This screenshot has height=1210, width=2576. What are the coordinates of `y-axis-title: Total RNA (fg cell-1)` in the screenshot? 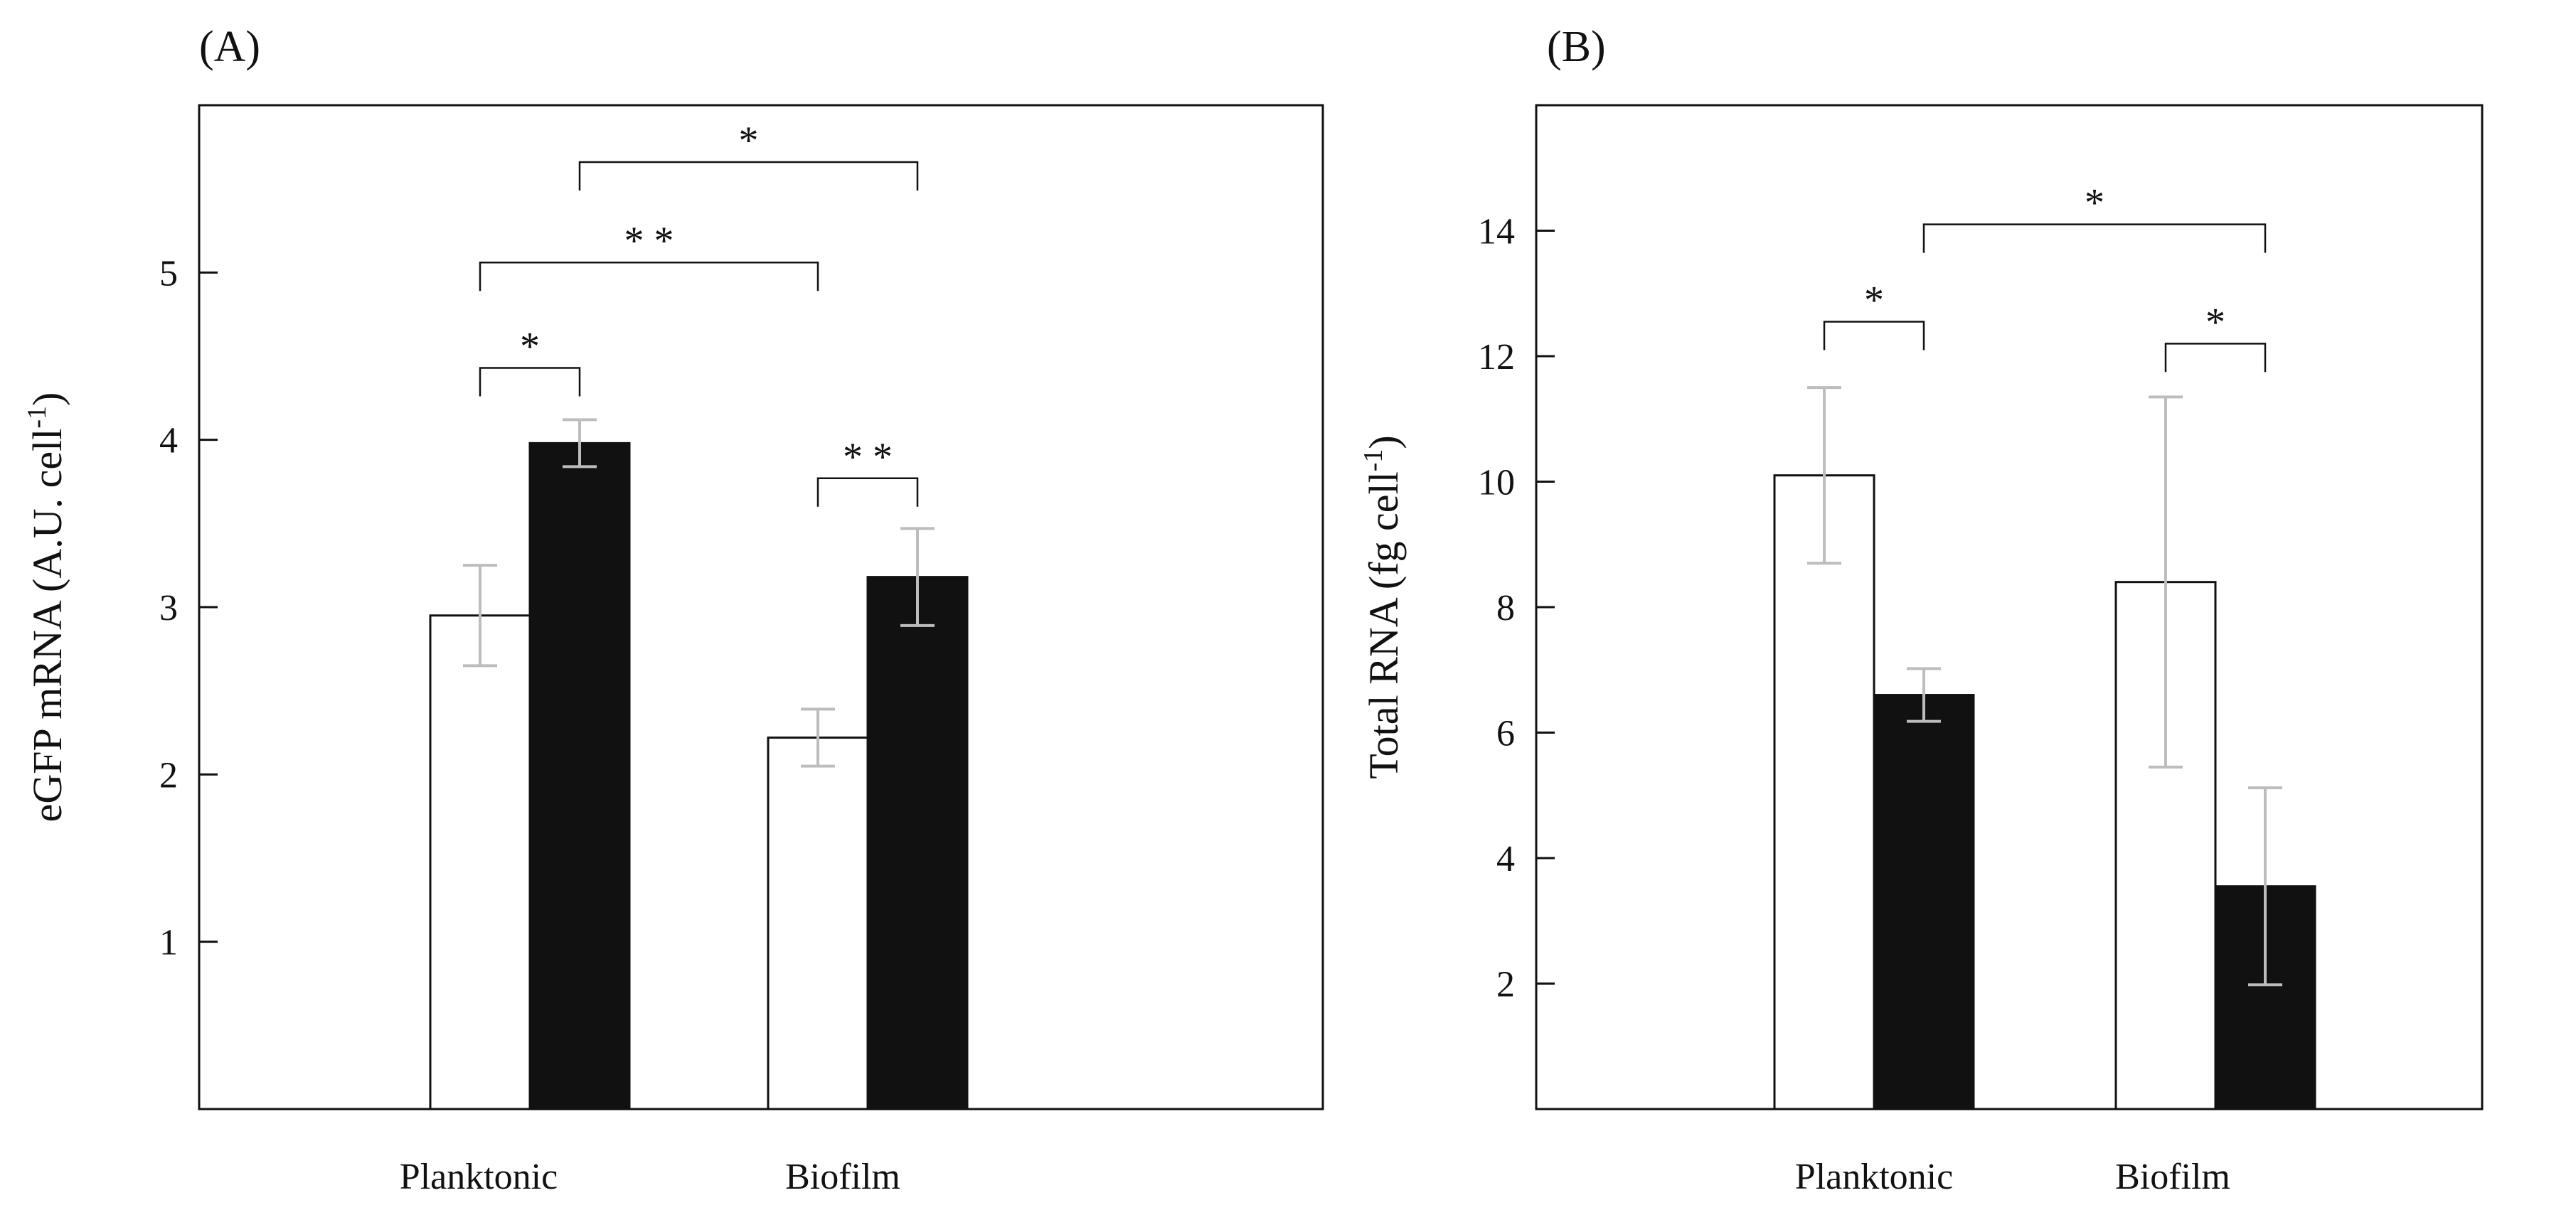 It's located at (1382, 606).